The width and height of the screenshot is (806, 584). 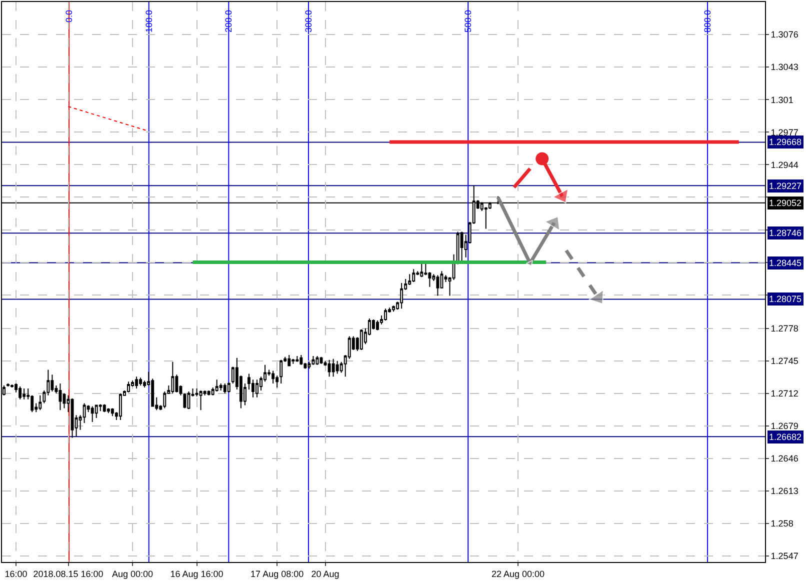 What do you see at coordinates (784, 361) in the screenshot?
I see `y-tick-label: 1.2745` at bounding box center [784, 361].